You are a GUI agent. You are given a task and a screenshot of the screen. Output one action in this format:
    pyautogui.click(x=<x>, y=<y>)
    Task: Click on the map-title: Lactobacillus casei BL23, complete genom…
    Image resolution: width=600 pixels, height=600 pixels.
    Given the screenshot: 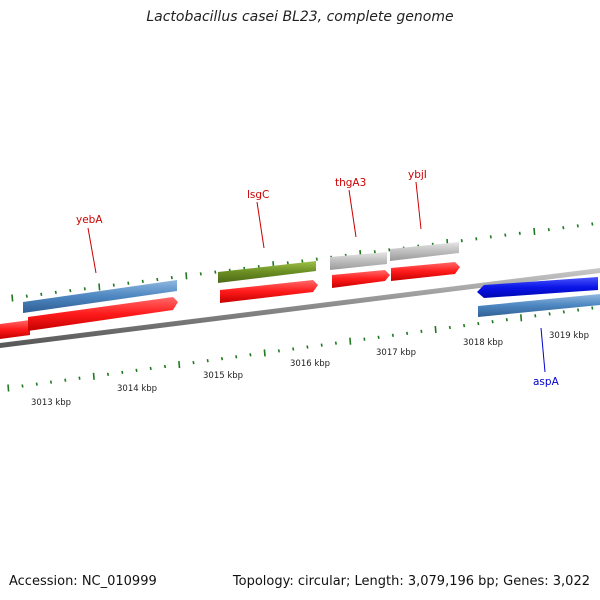 What is the action you would take?
    pyautogui.click(x=300, y=17)
    